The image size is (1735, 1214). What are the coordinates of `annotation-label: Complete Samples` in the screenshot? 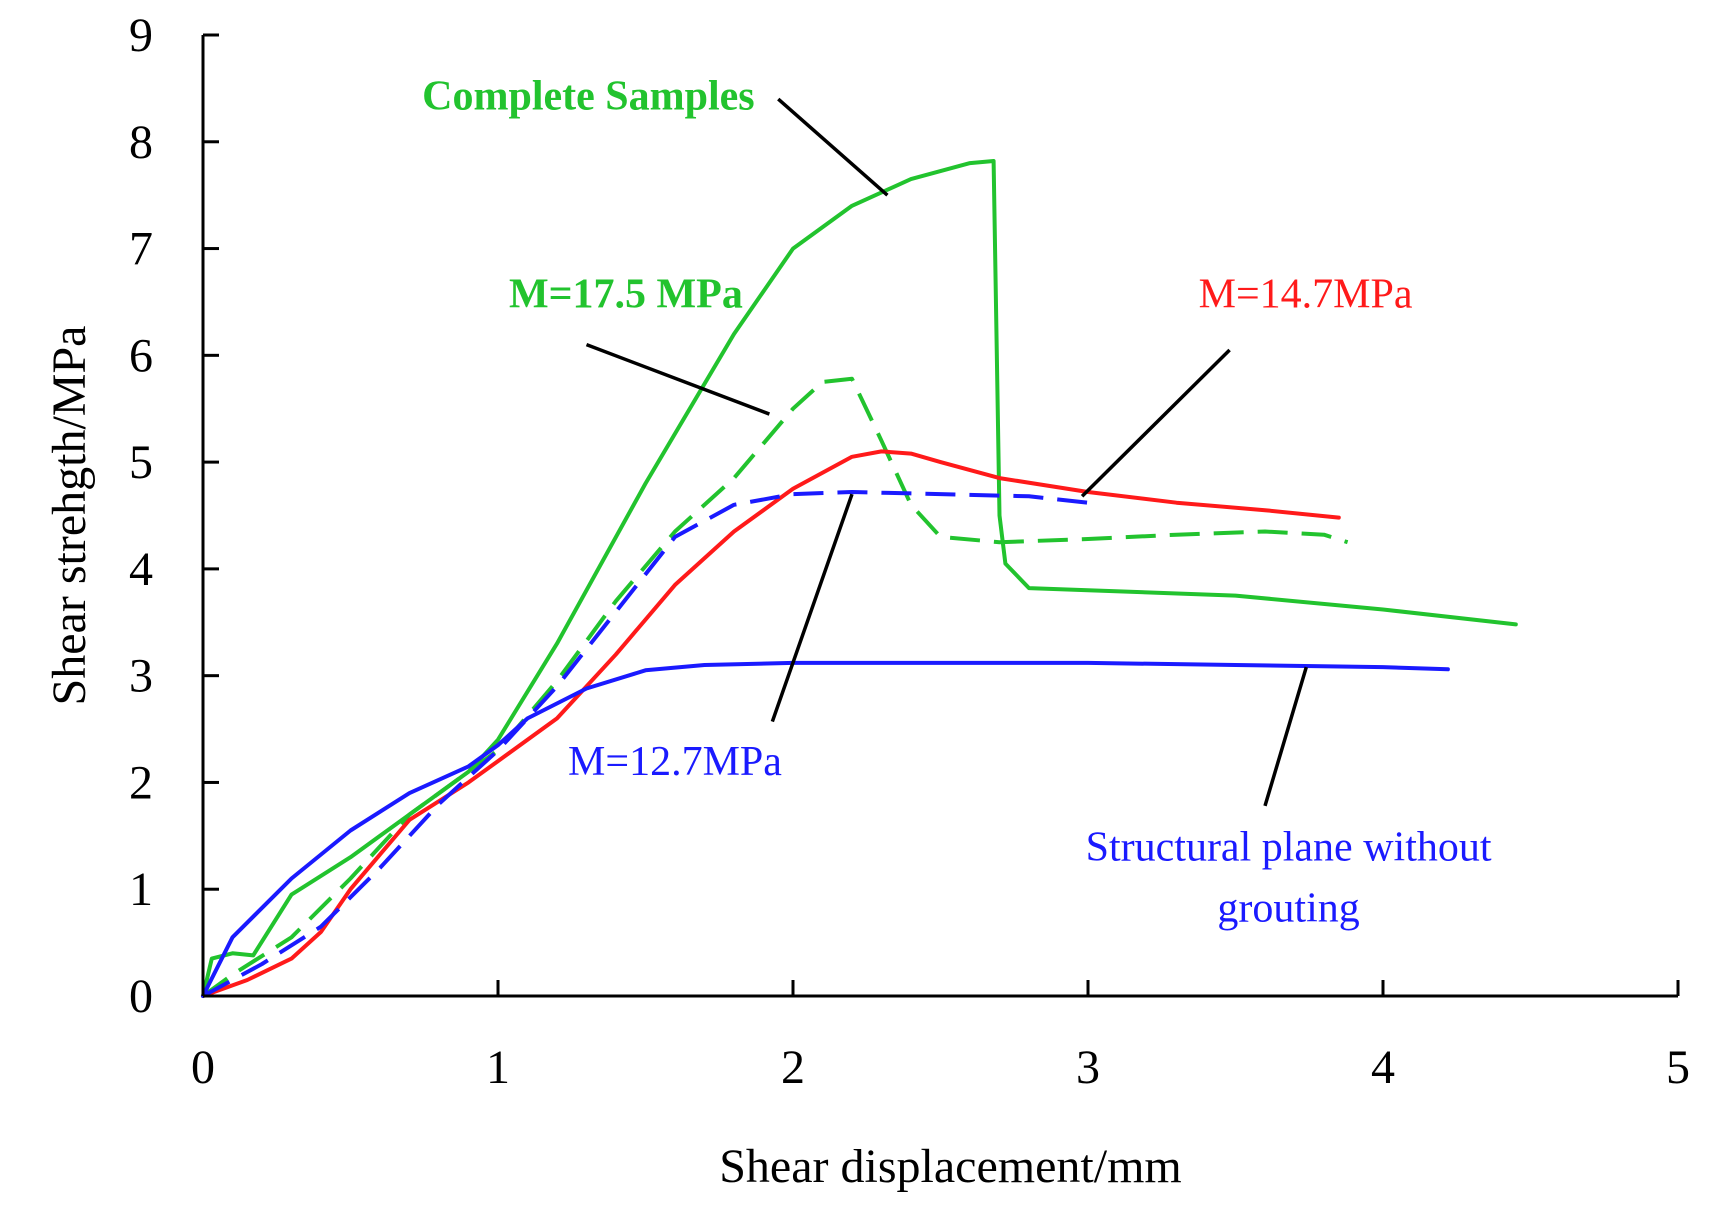 It's located at (588, 97).